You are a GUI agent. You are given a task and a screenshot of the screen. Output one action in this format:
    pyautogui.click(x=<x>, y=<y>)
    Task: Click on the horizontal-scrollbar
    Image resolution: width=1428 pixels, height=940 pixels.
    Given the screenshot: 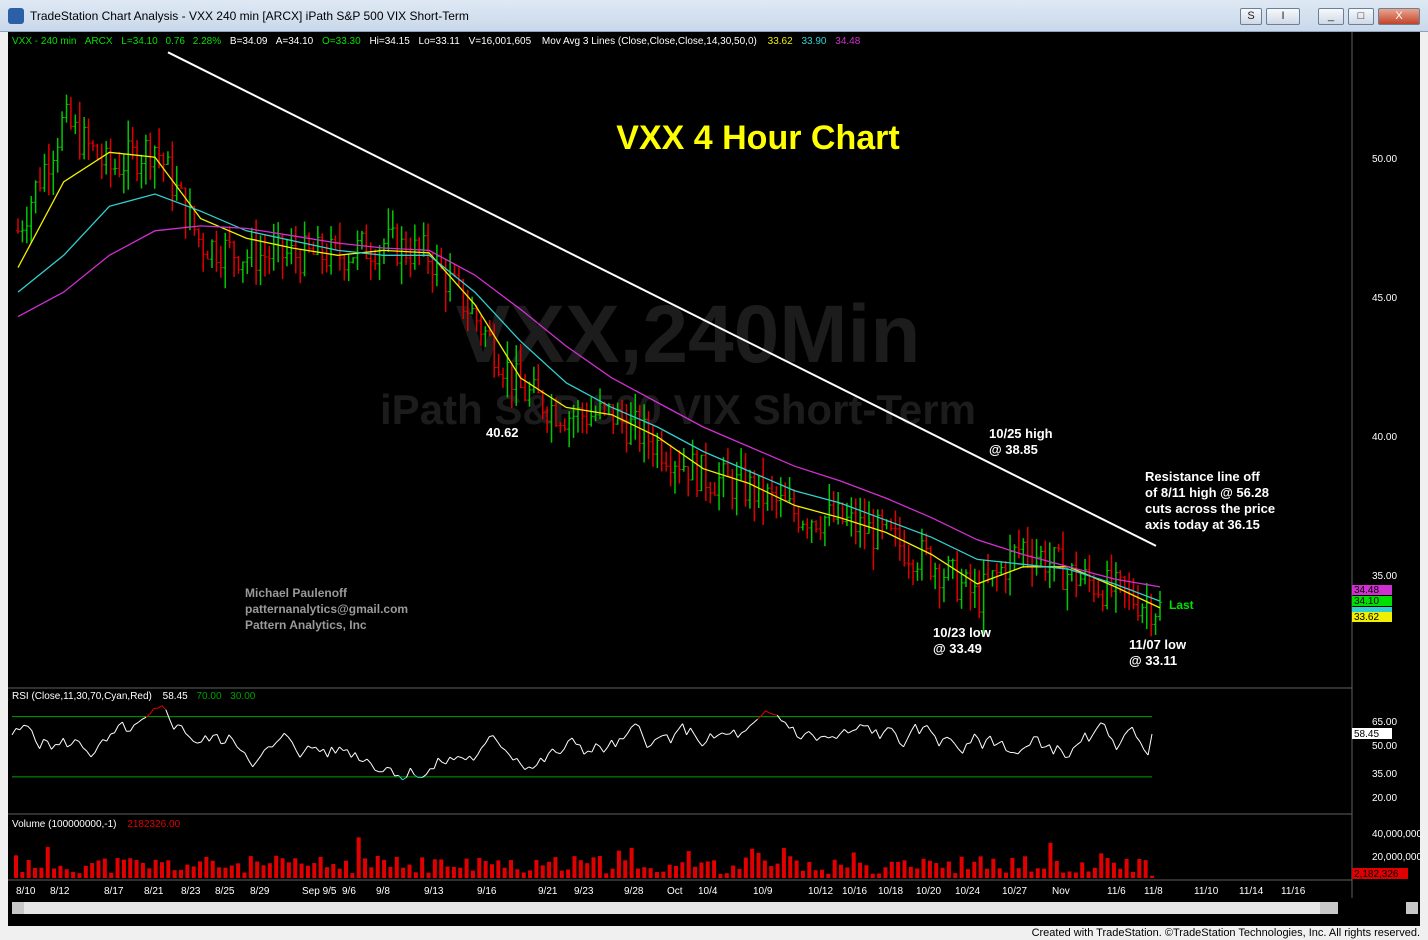 What is the action you would take?
    pyautogui.click(x=715, y=908)
    